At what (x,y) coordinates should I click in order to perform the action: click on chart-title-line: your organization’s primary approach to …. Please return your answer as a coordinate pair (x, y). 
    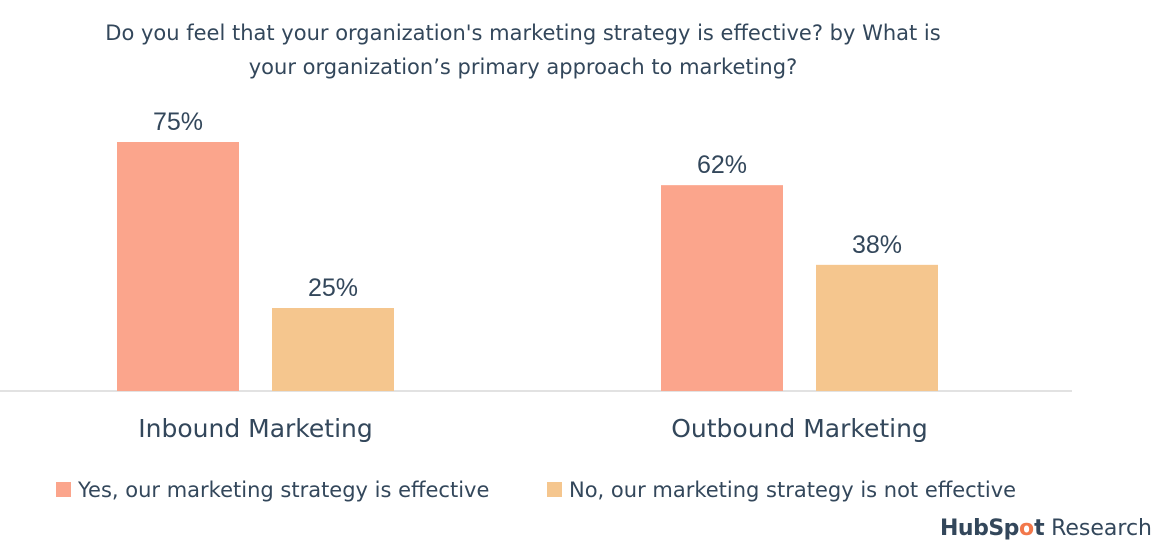
    Looking at the image, I should click on (523, 67).